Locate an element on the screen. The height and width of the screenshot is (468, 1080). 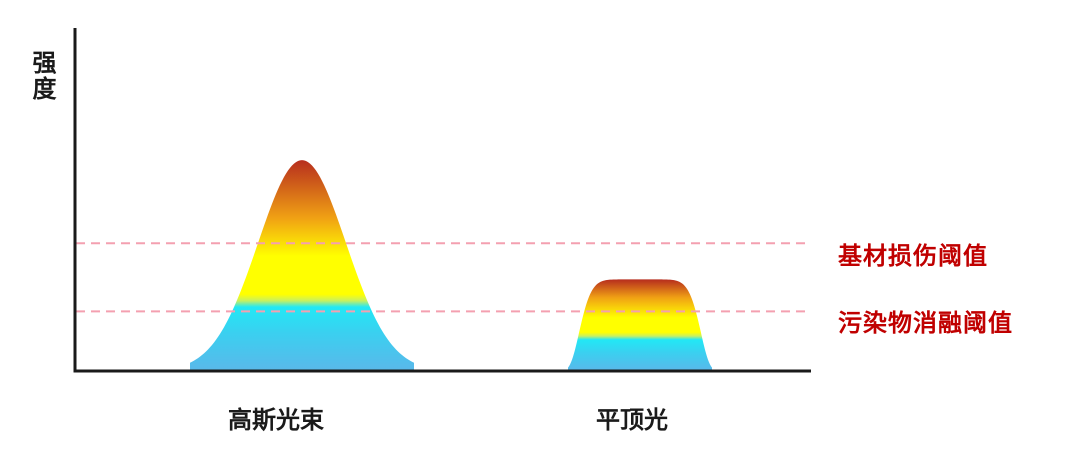
y-axis-label: 强度 is located at coordinates (42, 76).